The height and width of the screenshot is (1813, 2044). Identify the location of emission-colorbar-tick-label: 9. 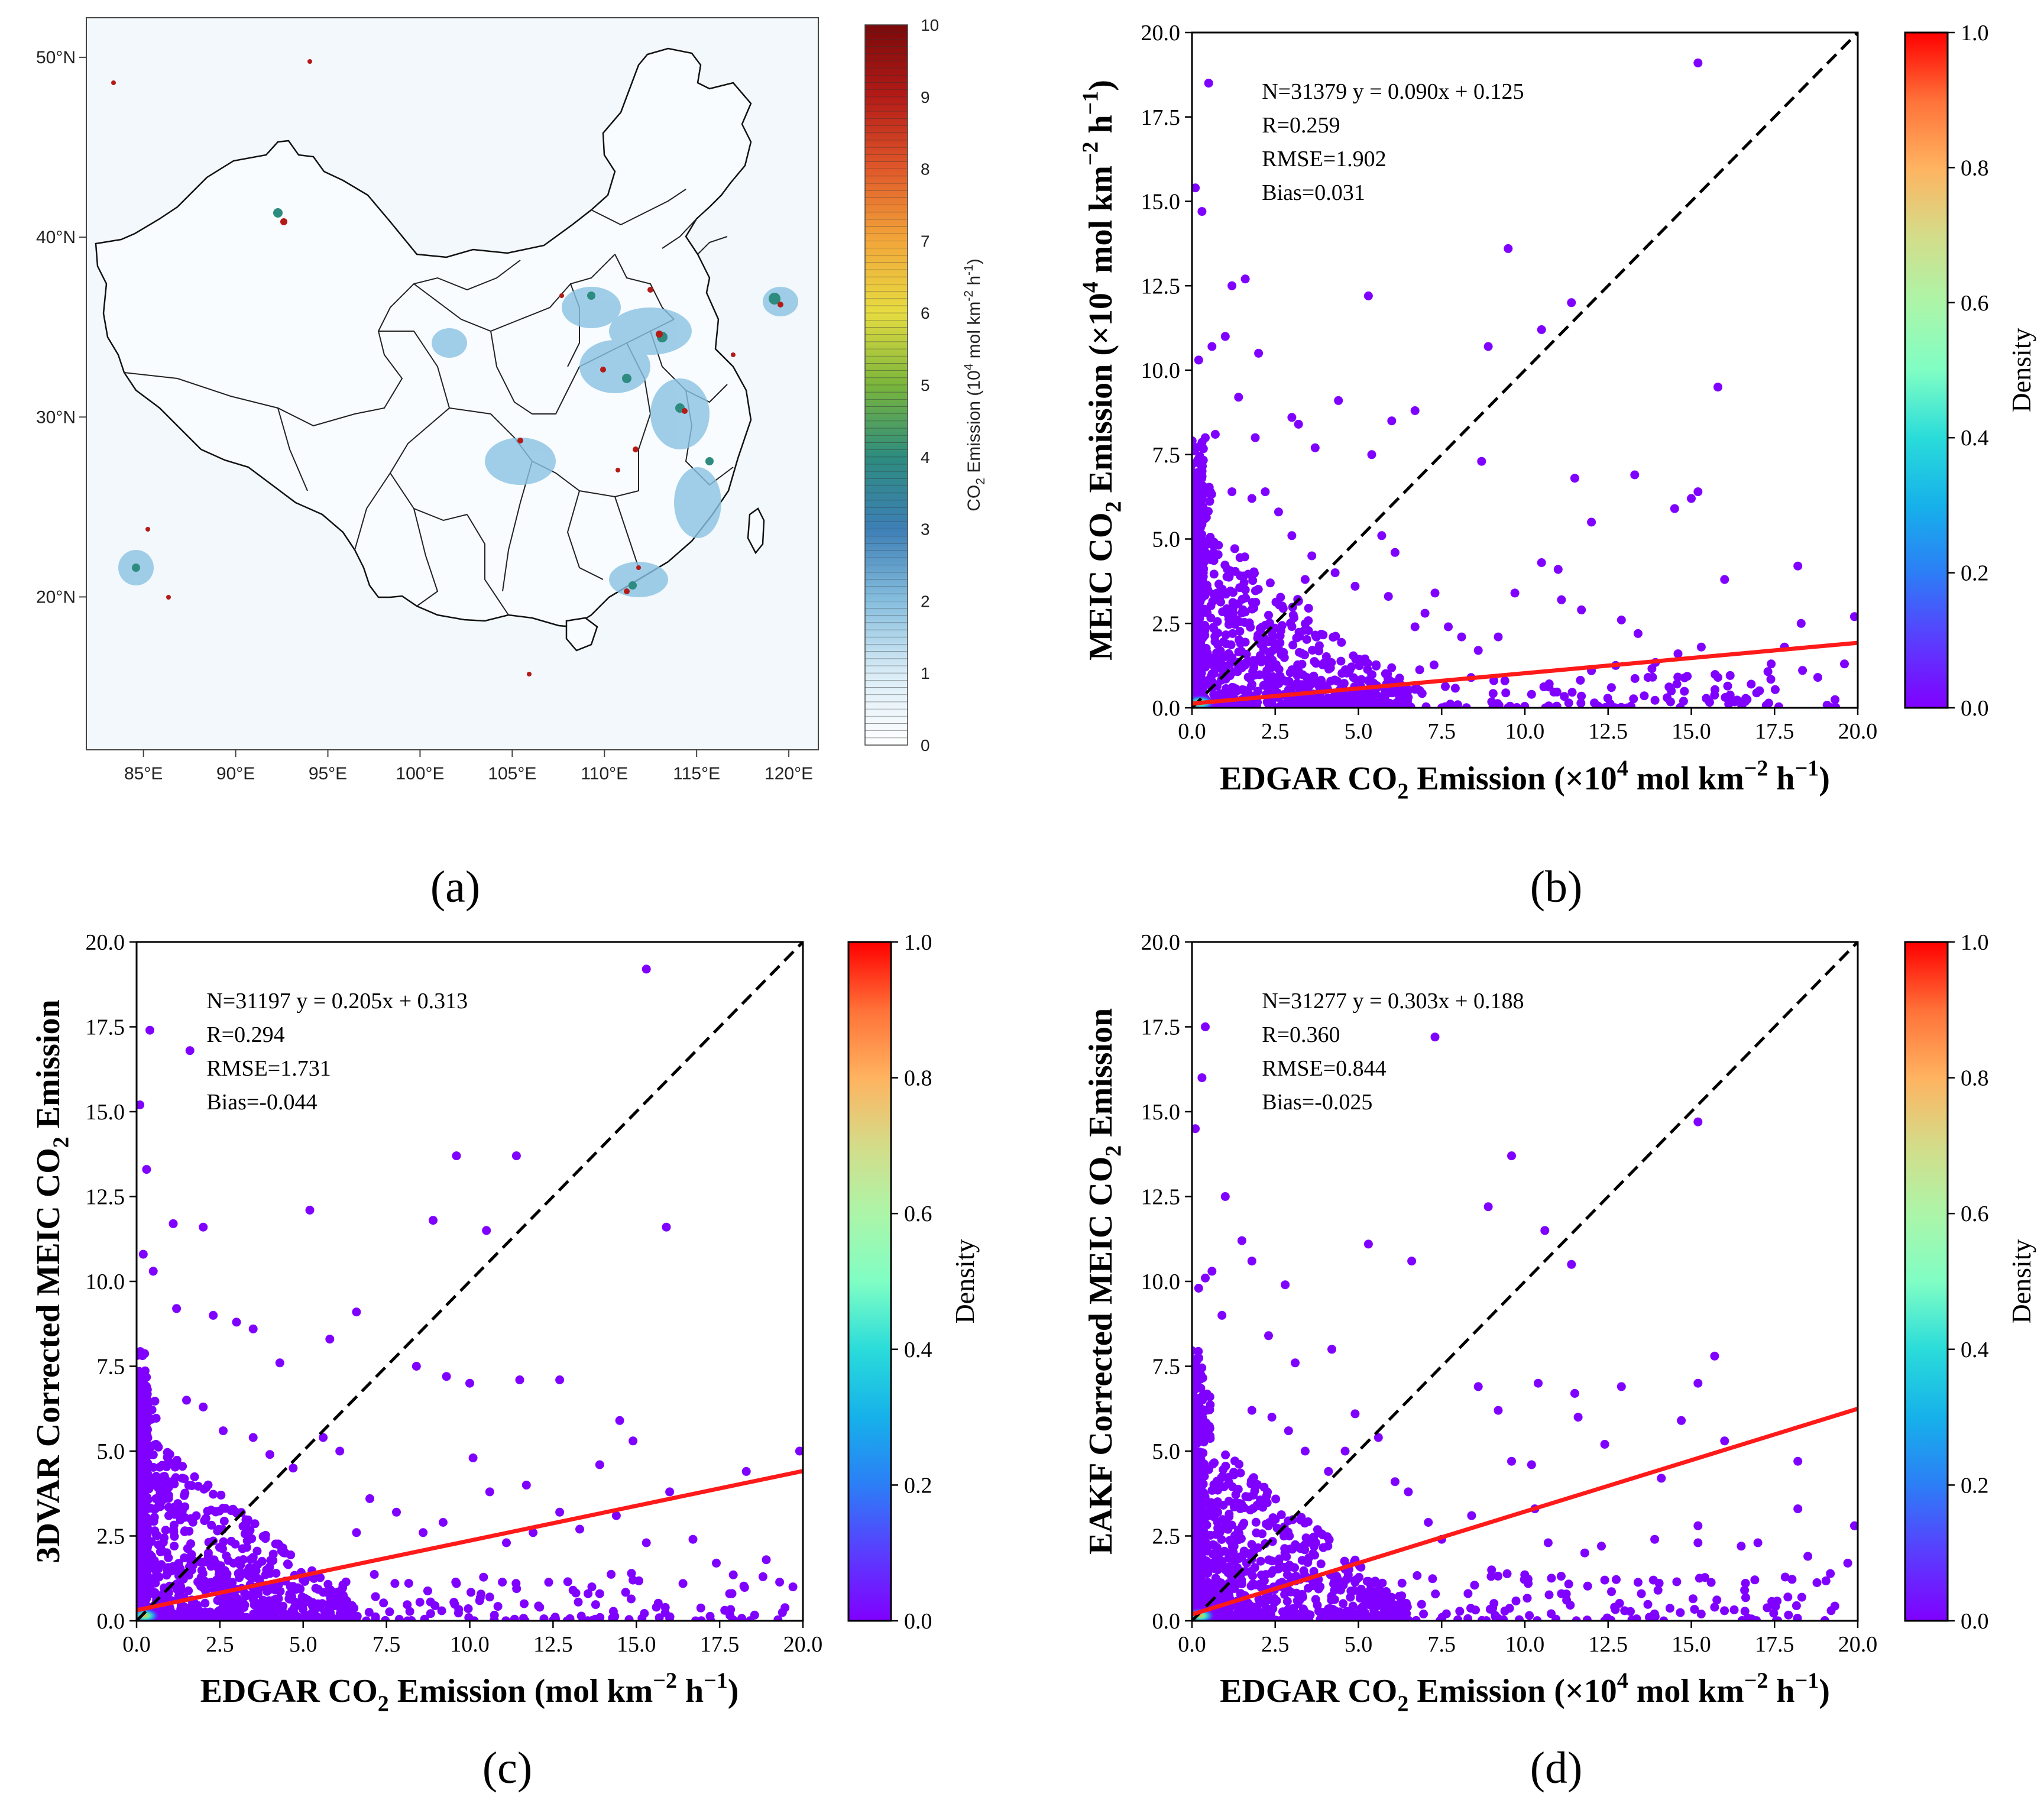
(925, 97).